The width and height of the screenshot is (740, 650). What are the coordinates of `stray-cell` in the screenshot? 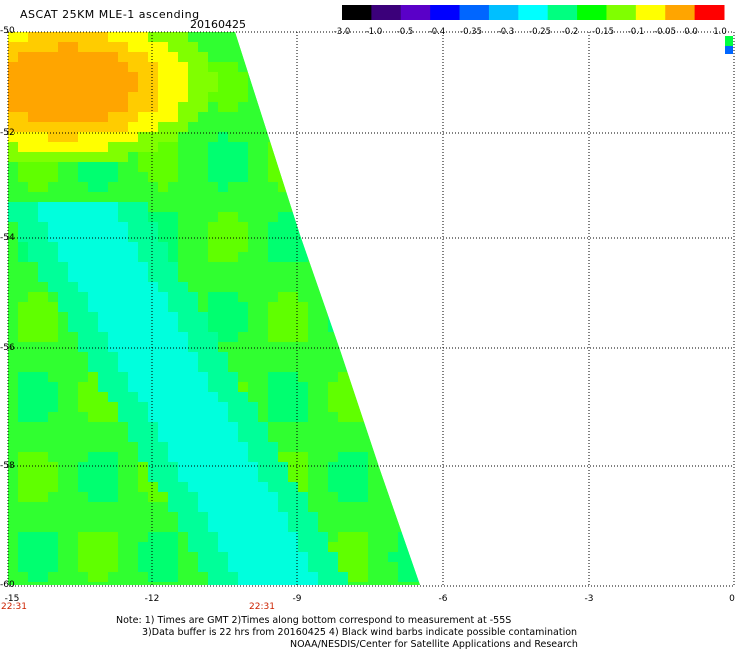 It's located at (729, 50).